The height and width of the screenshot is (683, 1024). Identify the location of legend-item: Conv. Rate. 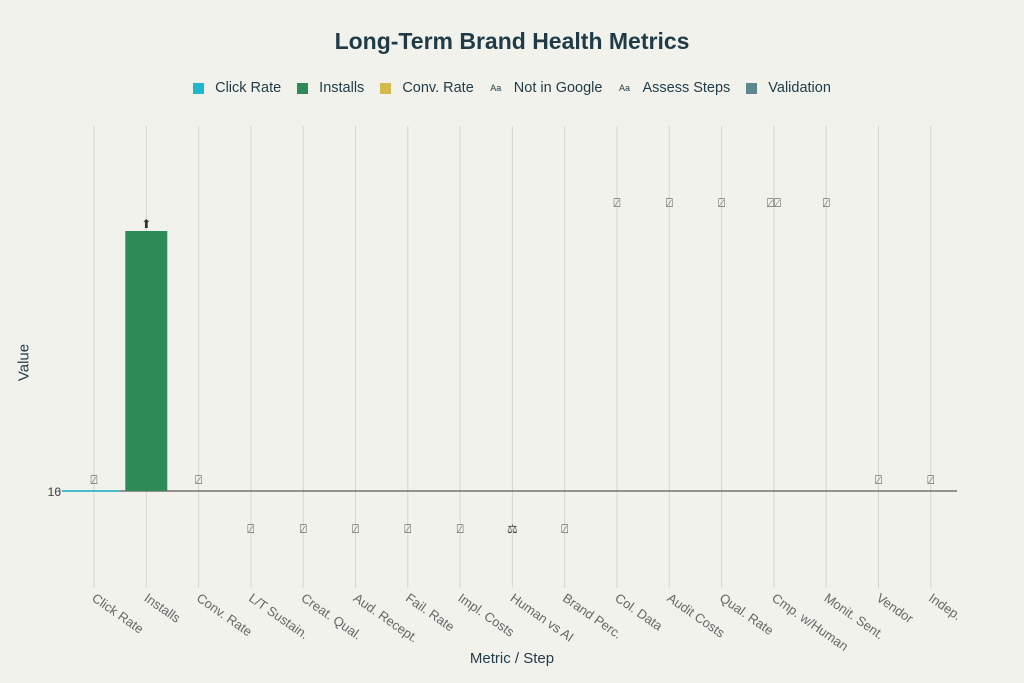
(427, 88).